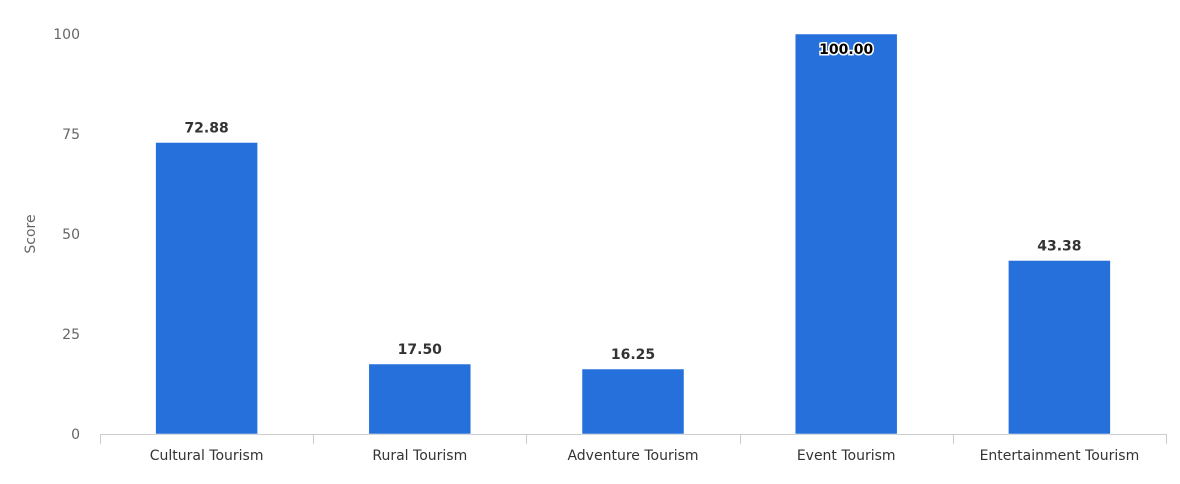 The height and width of the screenshot is (484, 1180). What do you see at coordinates (1060, 456) in the screenshot?
I see `x-category-label: Entertainment Tourism` at bounding box center [1060, 456].